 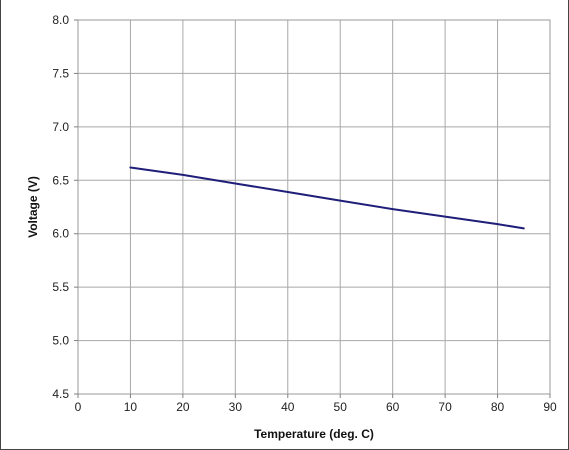 I want to click on x-tick-label: 50, so click(x=341, y=407).